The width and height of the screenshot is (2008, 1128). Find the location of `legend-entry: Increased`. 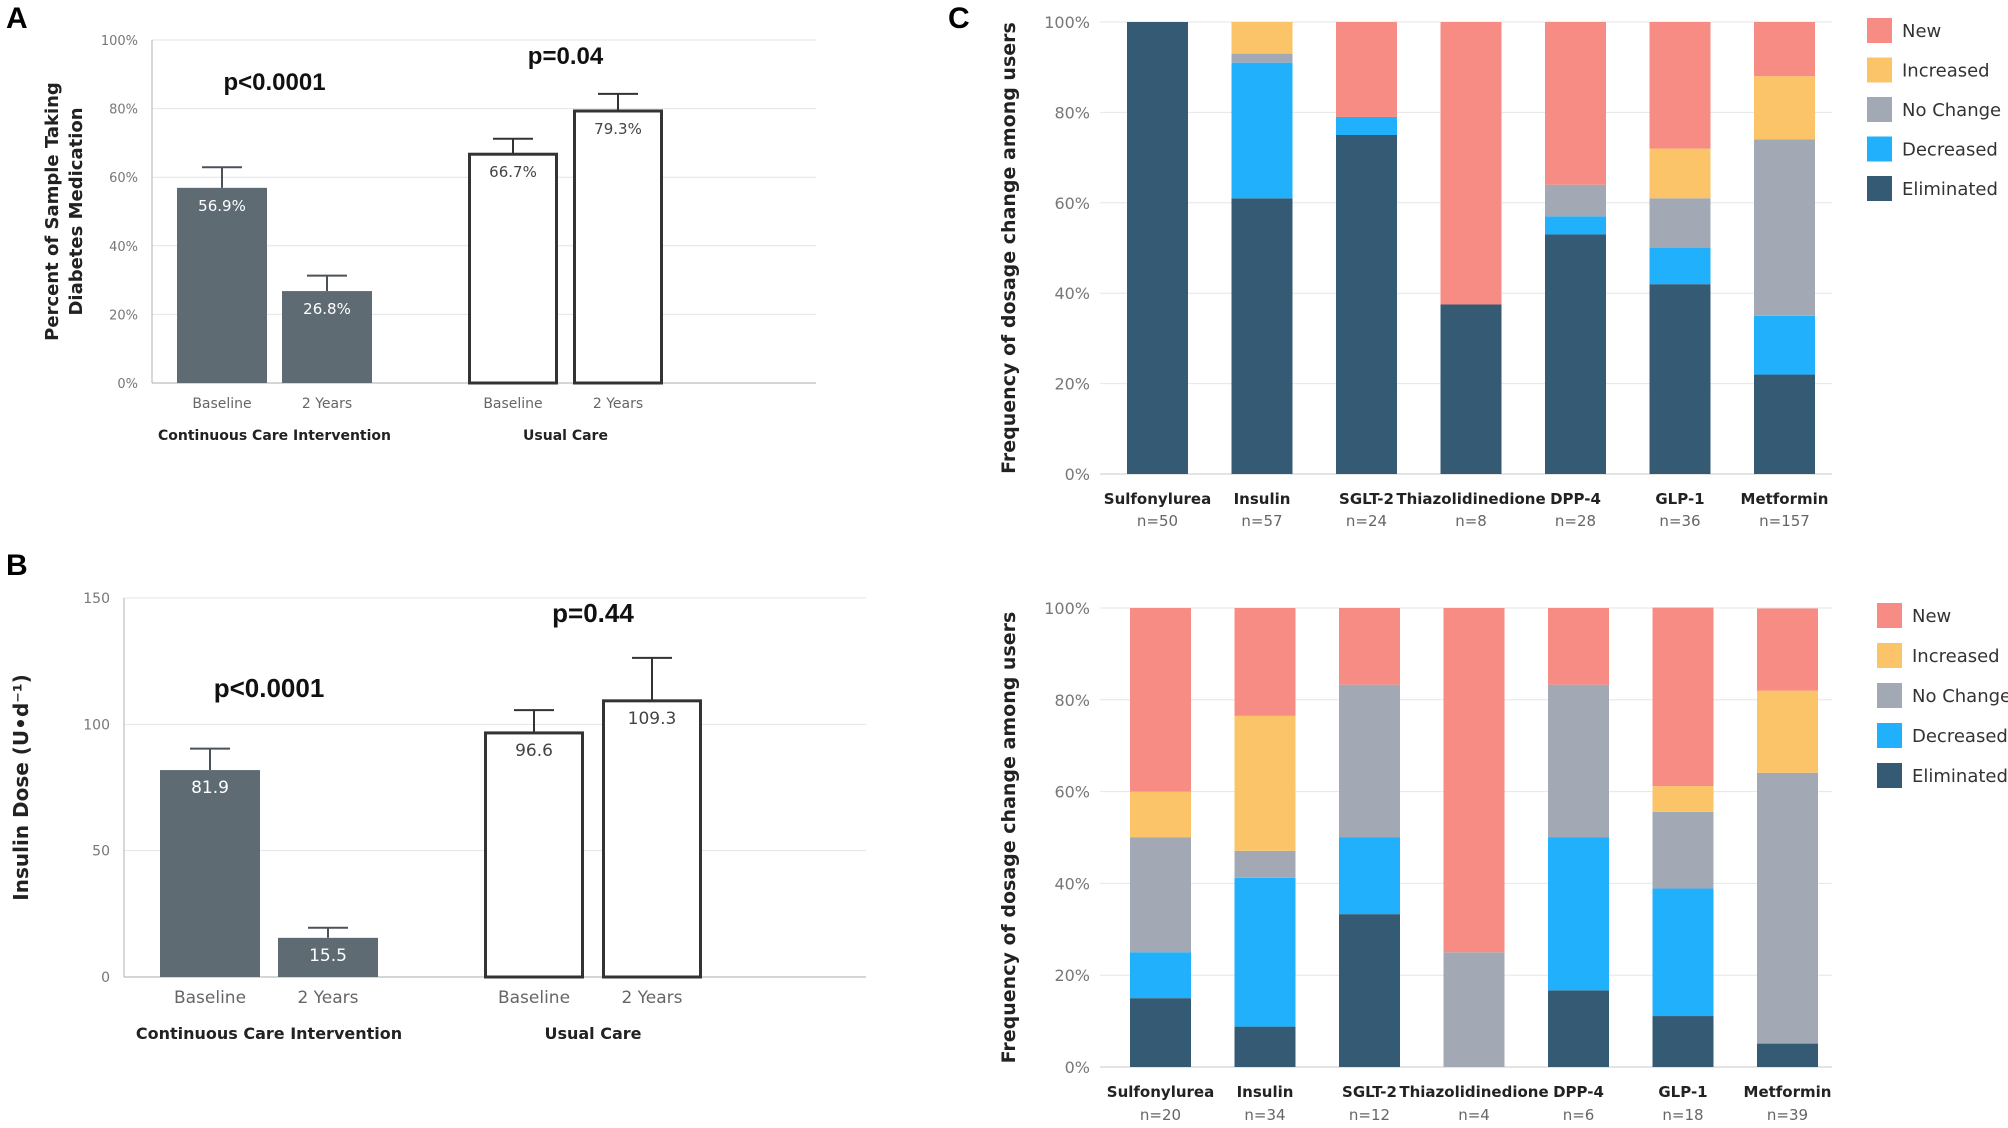

legend-entry: Increased is located at coordinates (1946, 71).